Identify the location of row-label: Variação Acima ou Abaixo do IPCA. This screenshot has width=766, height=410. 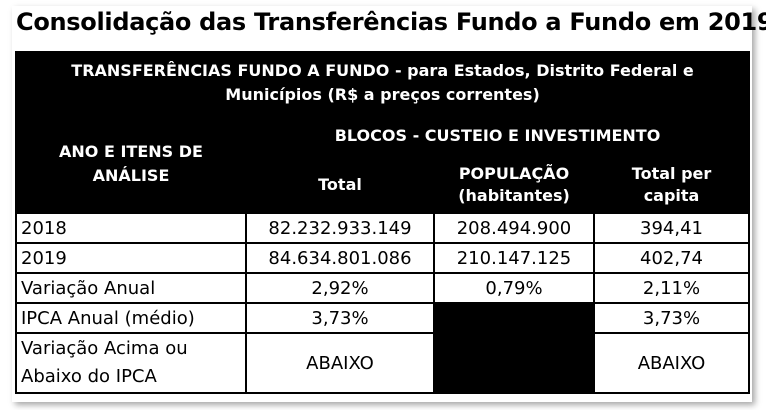
(131, 363).